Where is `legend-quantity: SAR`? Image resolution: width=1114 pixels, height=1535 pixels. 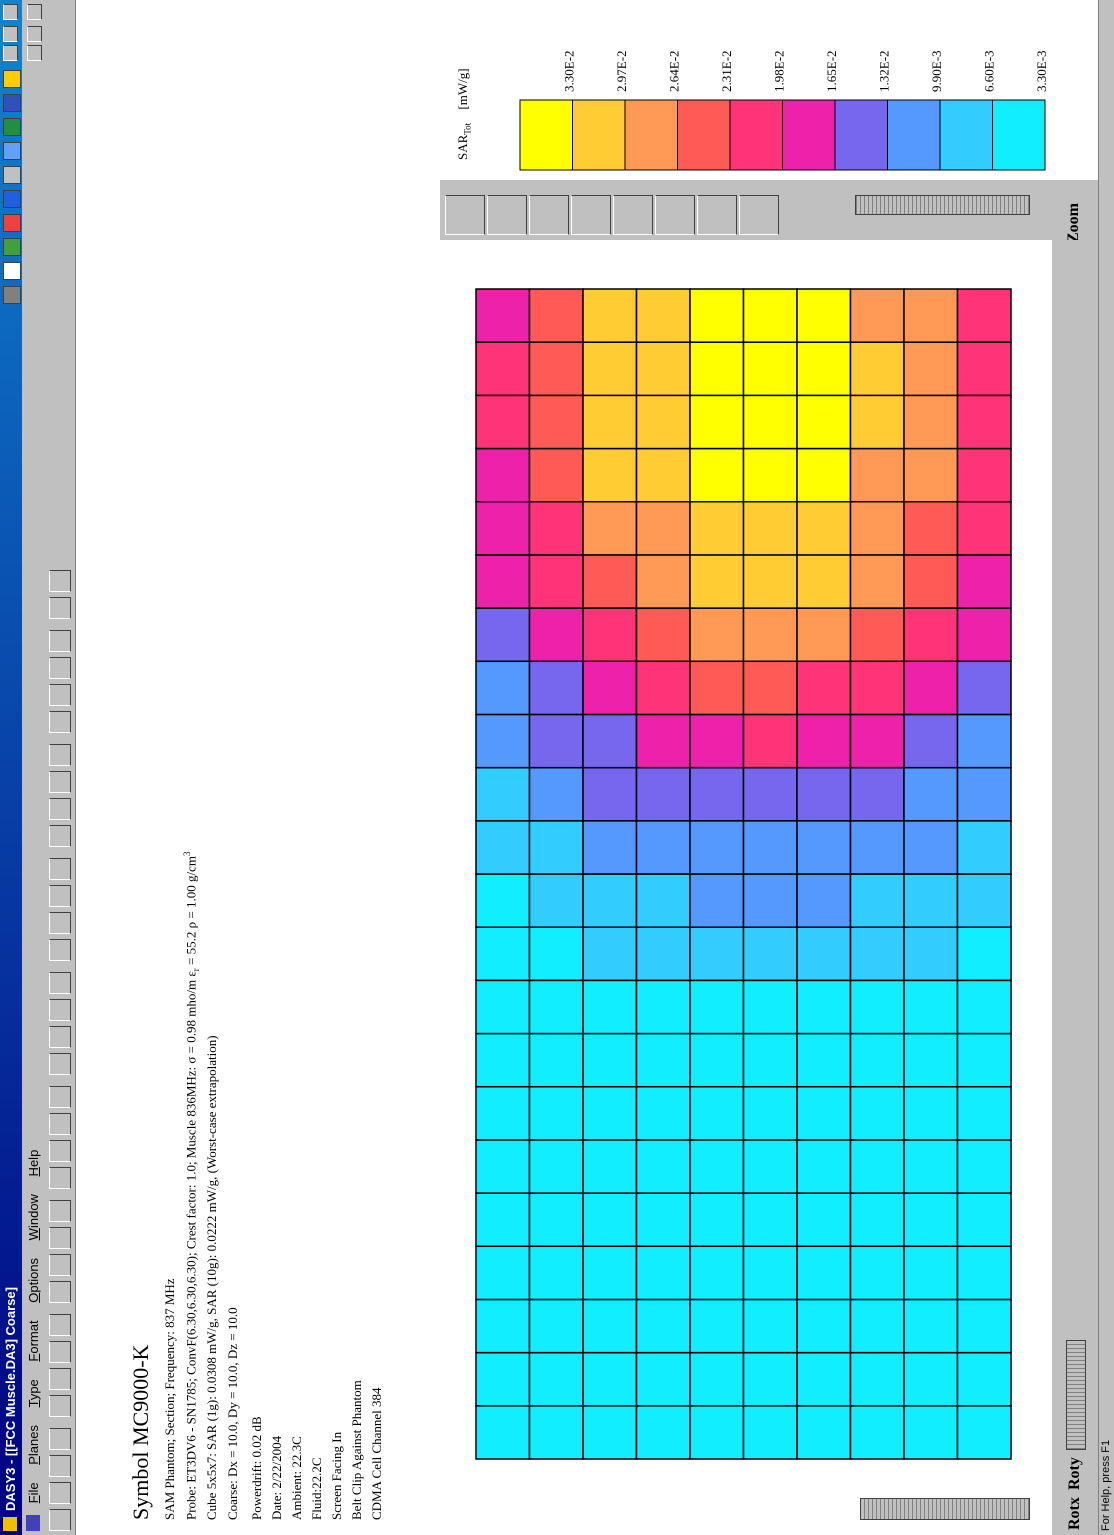
legend-quantity: SAR is located at coordinates (462, 147).